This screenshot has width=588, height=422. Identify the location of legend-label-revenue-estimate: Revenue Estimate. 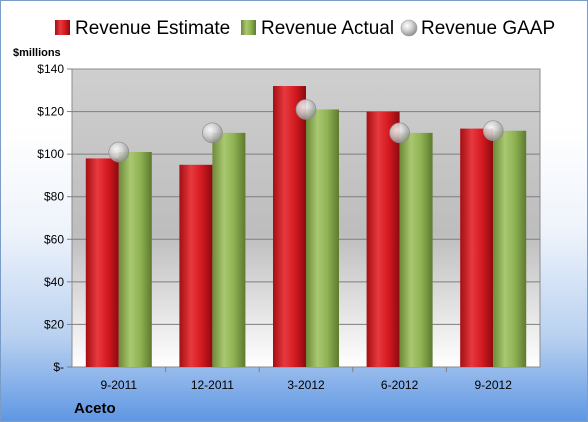
(152, 28).